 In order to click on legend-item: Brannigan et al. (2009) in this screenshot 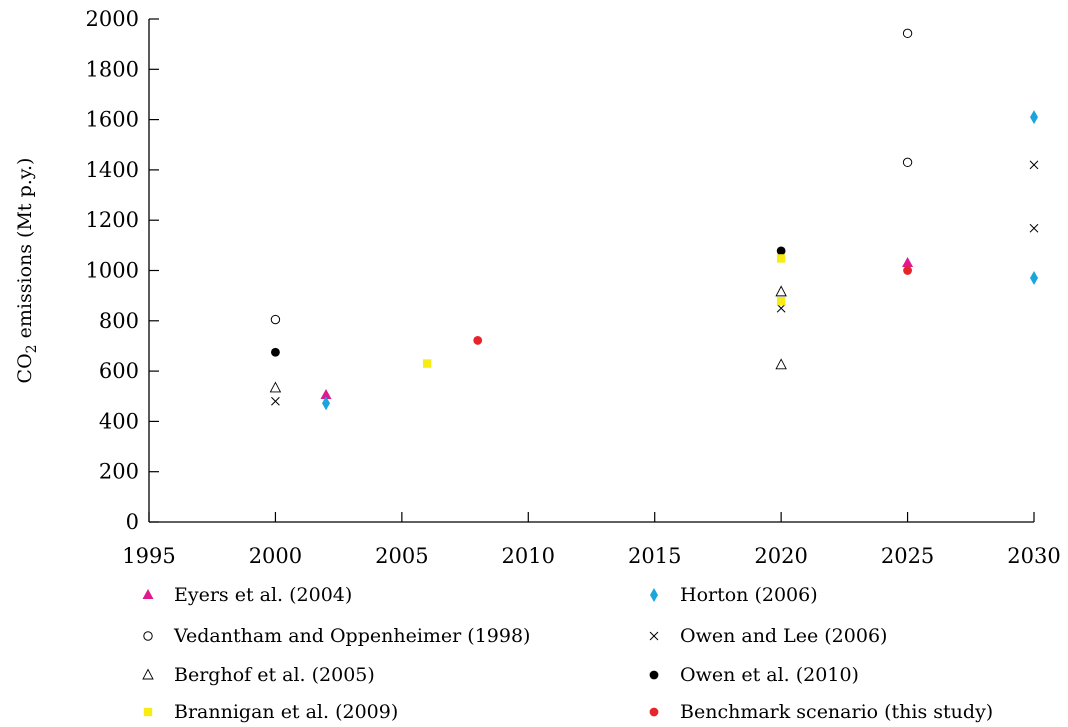, I will do `click(270, 712)`.